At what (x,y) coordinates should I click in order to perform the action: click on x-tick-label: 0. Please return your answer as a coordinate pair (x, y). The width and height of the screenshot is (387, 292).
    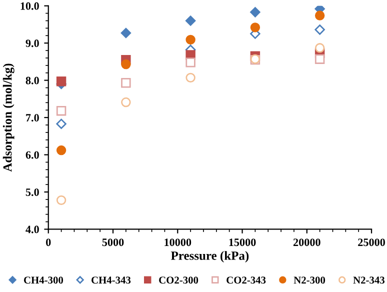
    Looking at the image, I should click on (48, 242).